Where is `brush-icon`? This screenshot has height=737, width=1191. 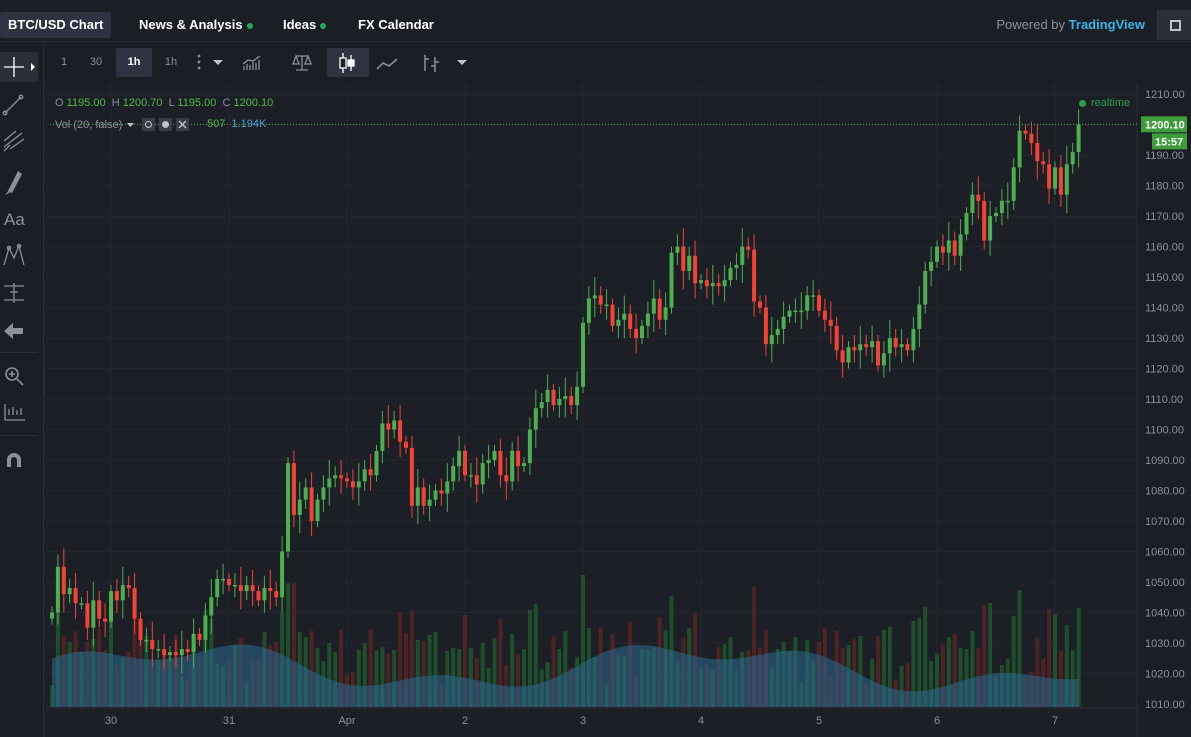
brush-icon is located at coordinates (13, 183).